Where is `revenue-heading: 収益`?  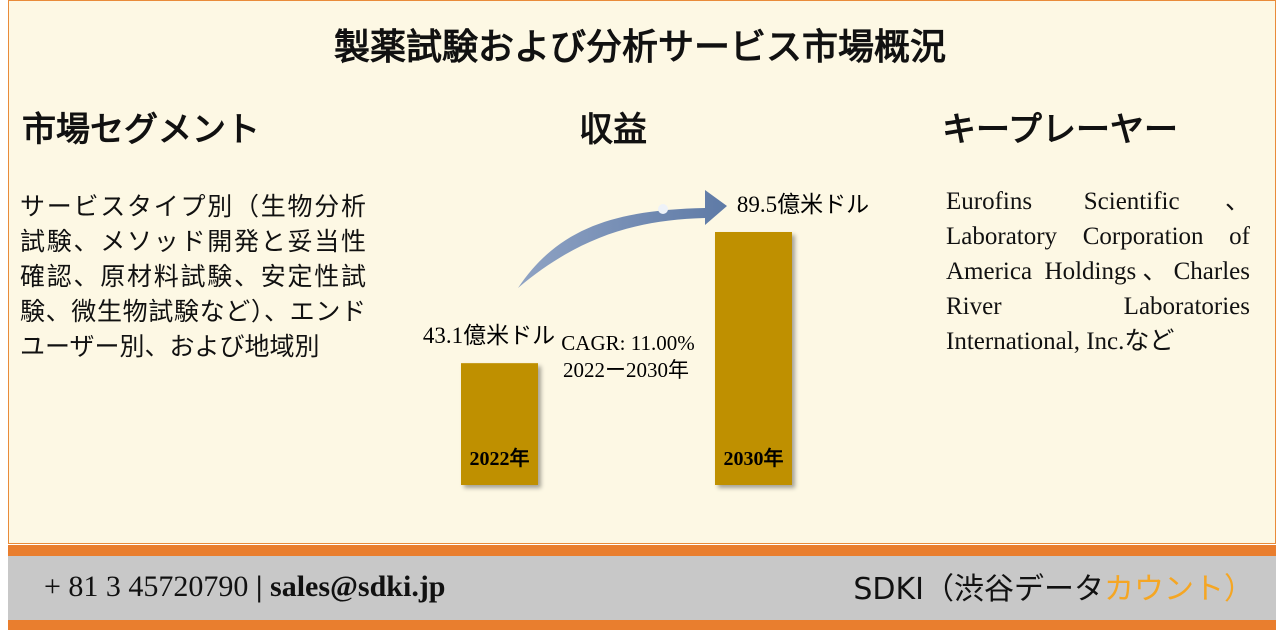 revenue-heading: 収益 is located at coordinates (613, 130).